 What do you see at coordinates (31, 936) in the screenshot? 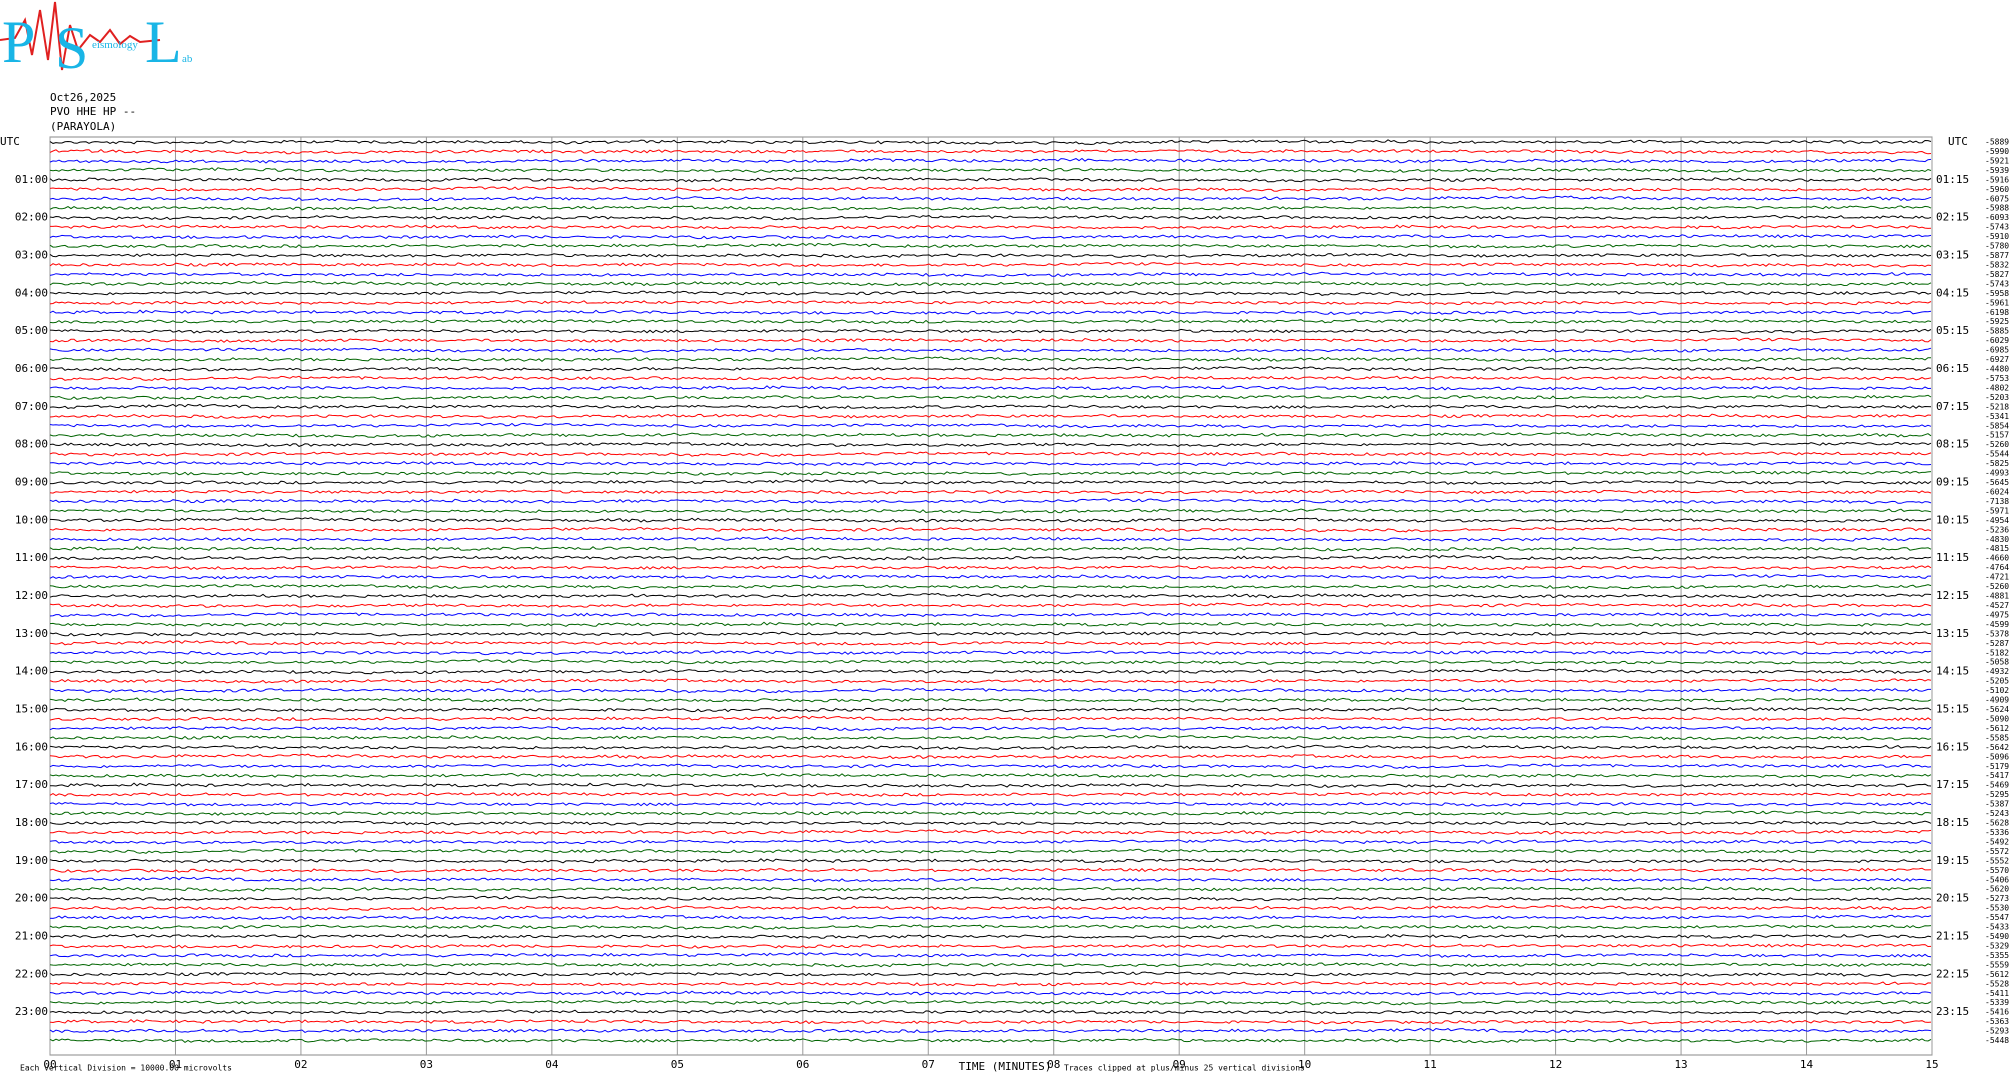
I see `hour-label: 21:00` at bounding box center [31, 936].